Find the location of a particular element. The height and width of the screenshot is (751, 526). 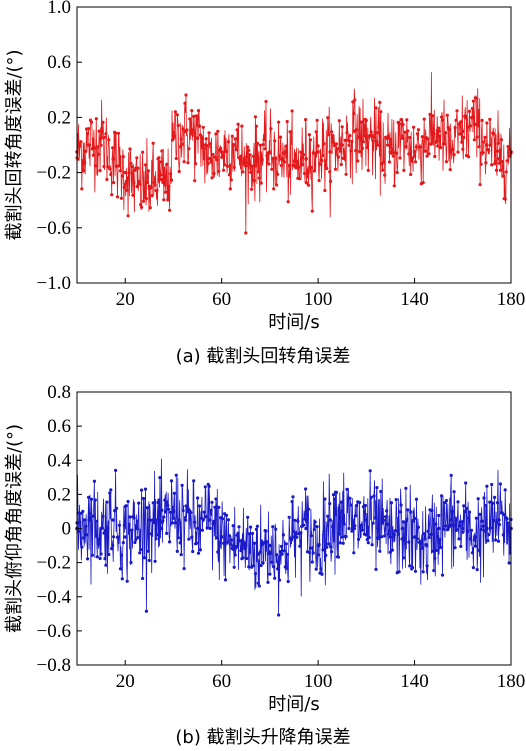

y-tick-label: −0.6 is located at coordinates (54, 631).